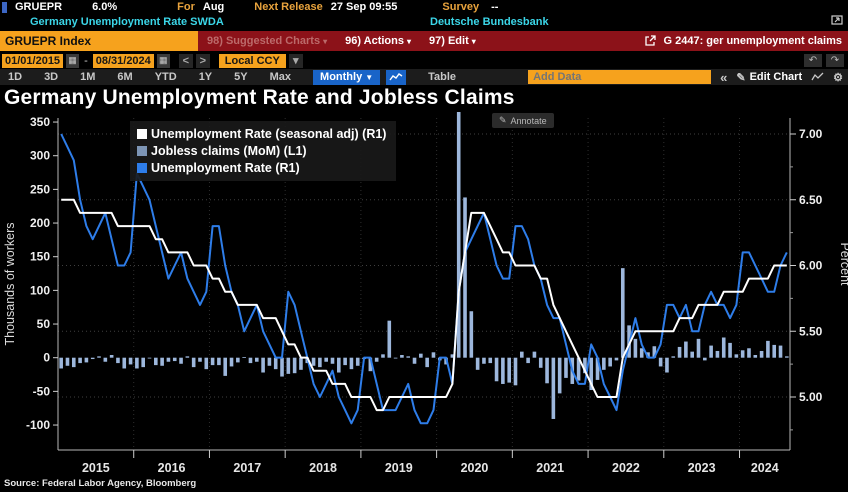  I want to click on period-button-ytd: YTD, so click(165, 77).